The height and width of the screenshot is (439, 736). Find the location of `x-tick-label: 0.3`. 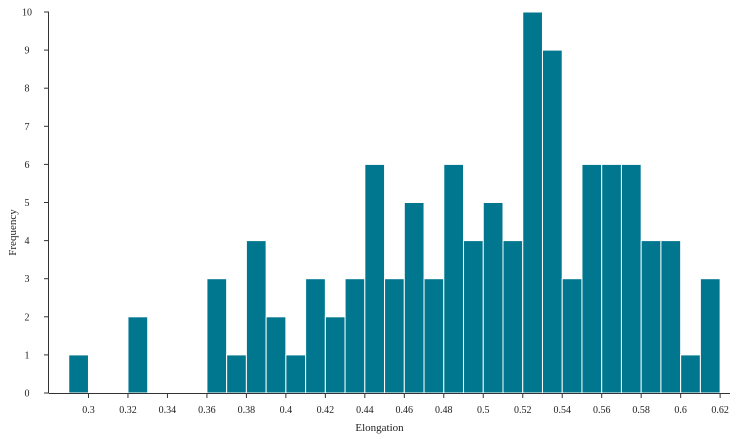

x-tick-label: 0.3 is located at coordinates (88, 410).